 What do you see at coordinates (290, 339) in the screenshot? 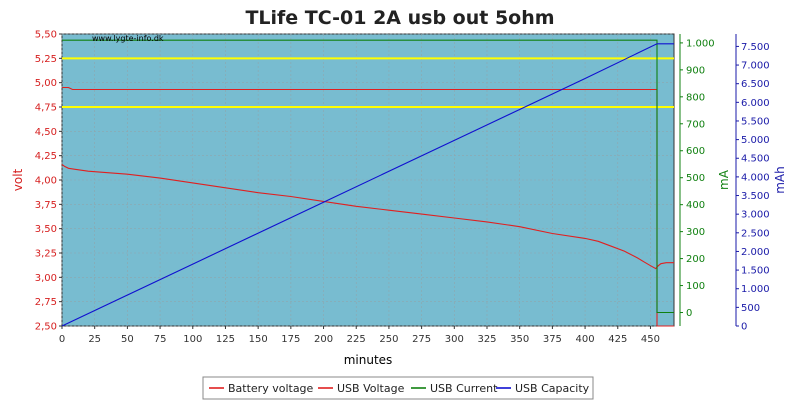
I see `x-tick-label: 175` at bounding box center [290, 339].